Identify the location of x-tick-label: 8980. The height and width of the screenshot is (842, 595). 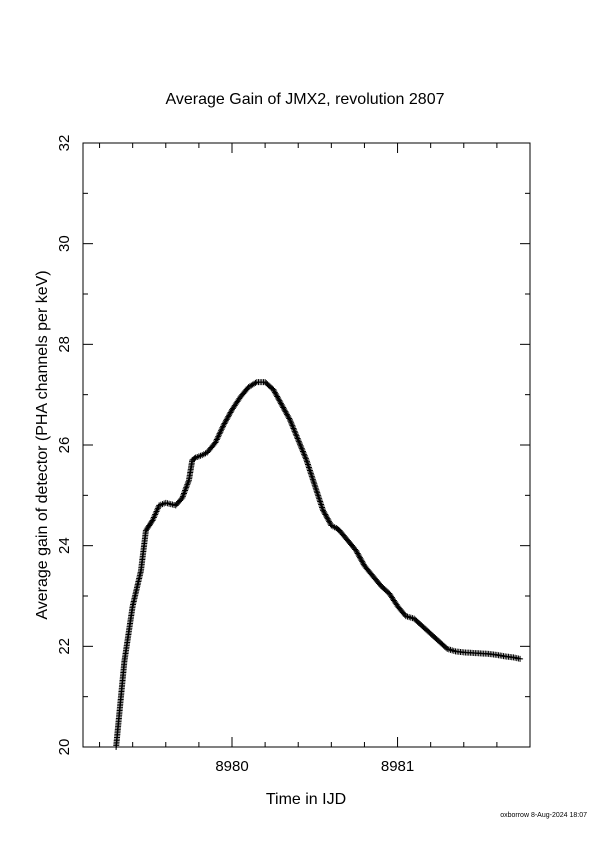
(231, 766).